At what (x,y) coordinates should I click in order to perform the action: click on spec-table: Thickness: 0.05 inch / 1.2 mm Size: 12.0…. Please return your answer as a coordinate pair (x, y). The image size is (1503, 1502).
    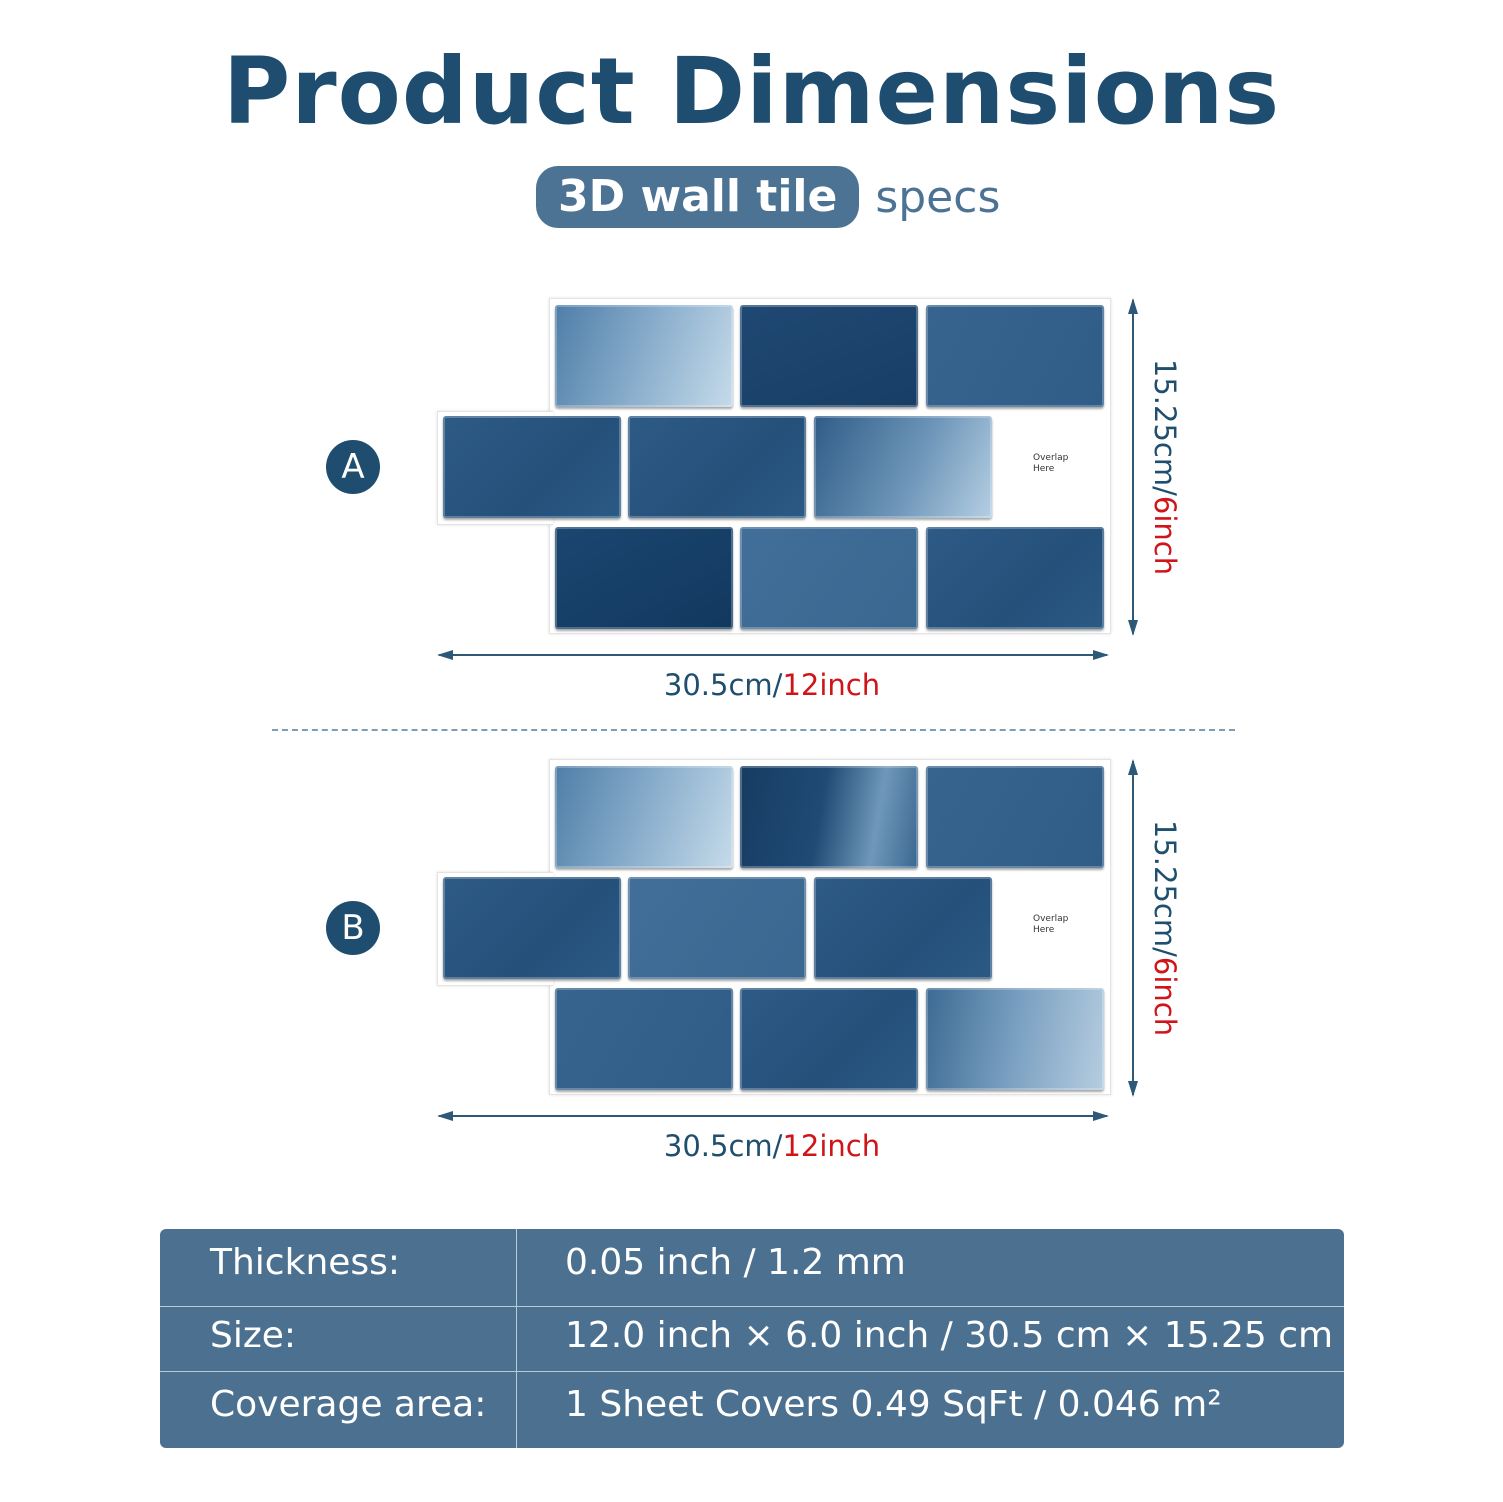
    Looking at the image, I should click on (752, 1338).